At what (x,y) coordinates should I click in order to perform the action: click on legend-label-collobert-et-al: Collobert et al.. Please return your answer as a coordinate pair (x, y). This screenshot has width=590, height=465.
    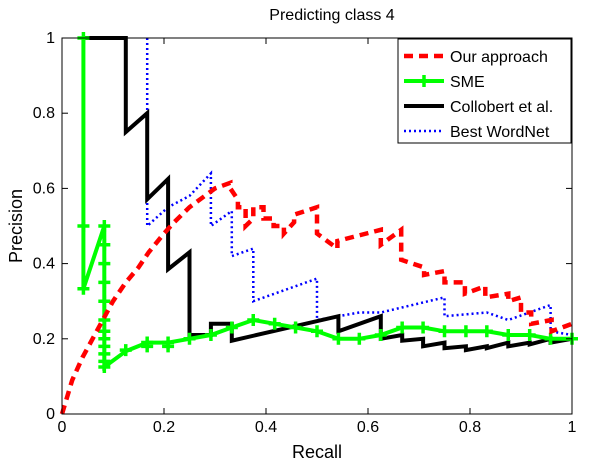
    Looking at the image, I should click on (501, 107).